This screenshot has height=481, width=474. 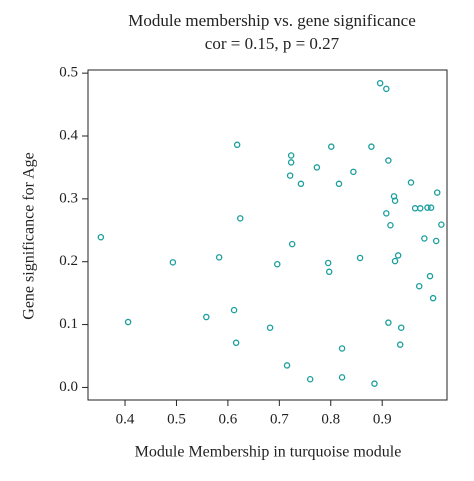 What do you see at coordinates (176, 419) in the screenshot?
I see `x-tick-label: 0.5` at bounding box center [176, 419].